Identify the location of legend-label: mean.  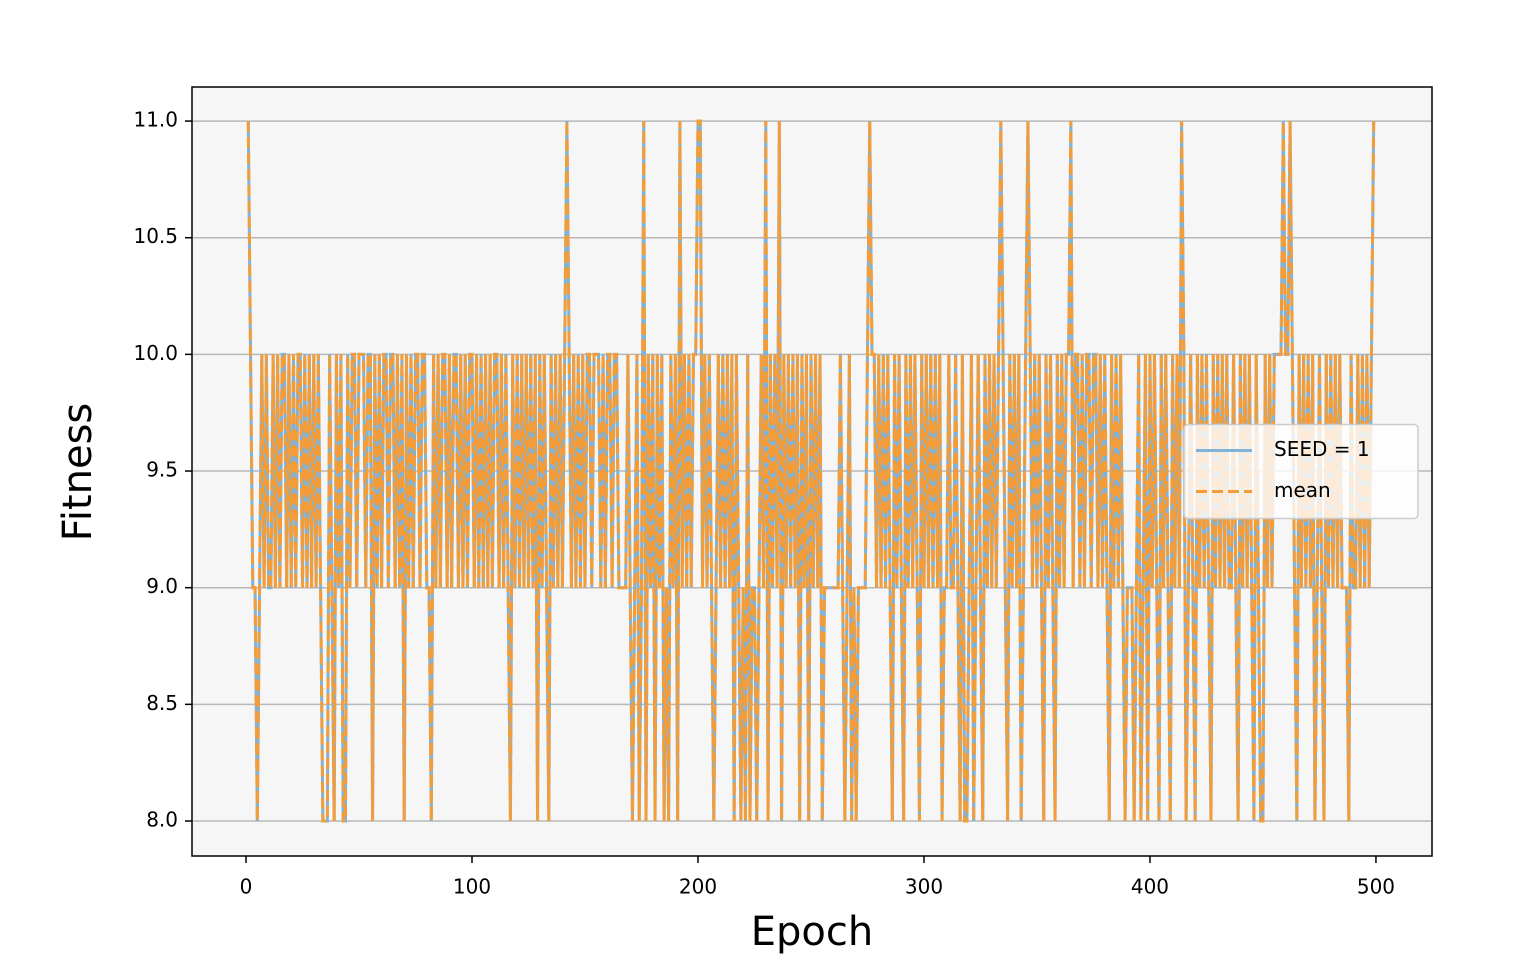
(1302, 490).